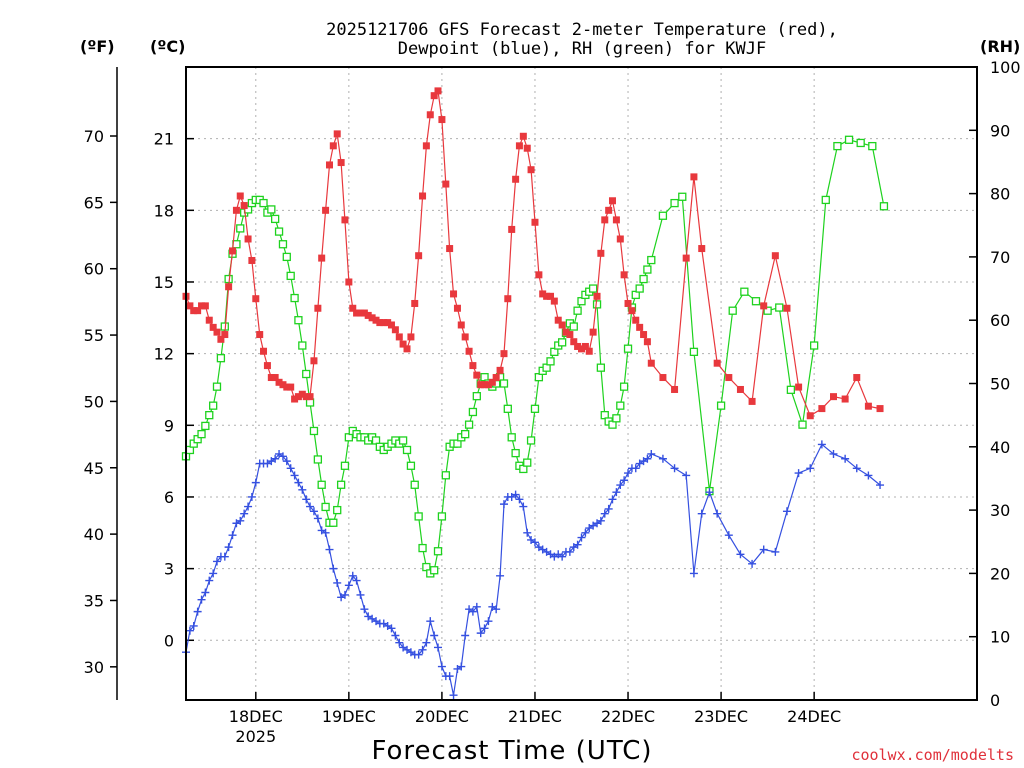  What do you see at coordinates (1000, 510) in the screenshot?
I see `rh-tick-label: 30` at bounding box center [1000, 510].